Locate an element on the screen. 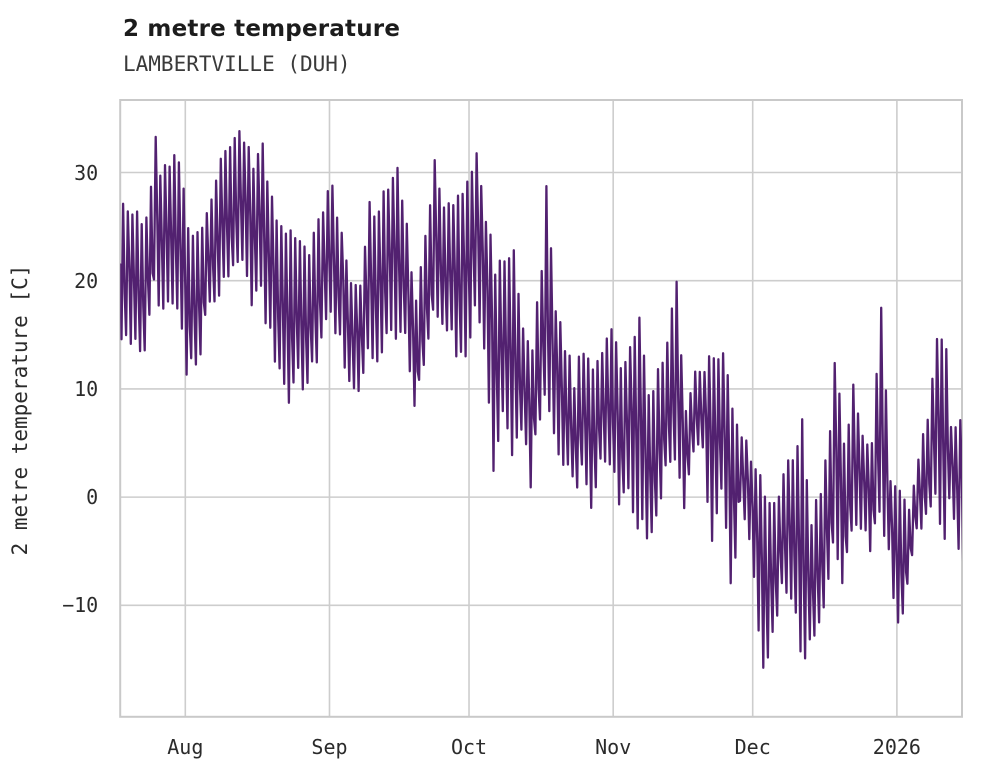 Image resolution: width=981 pixels, height=782 pixels. chart-title: 2 metre temperature is located at coordinates (262, 29).